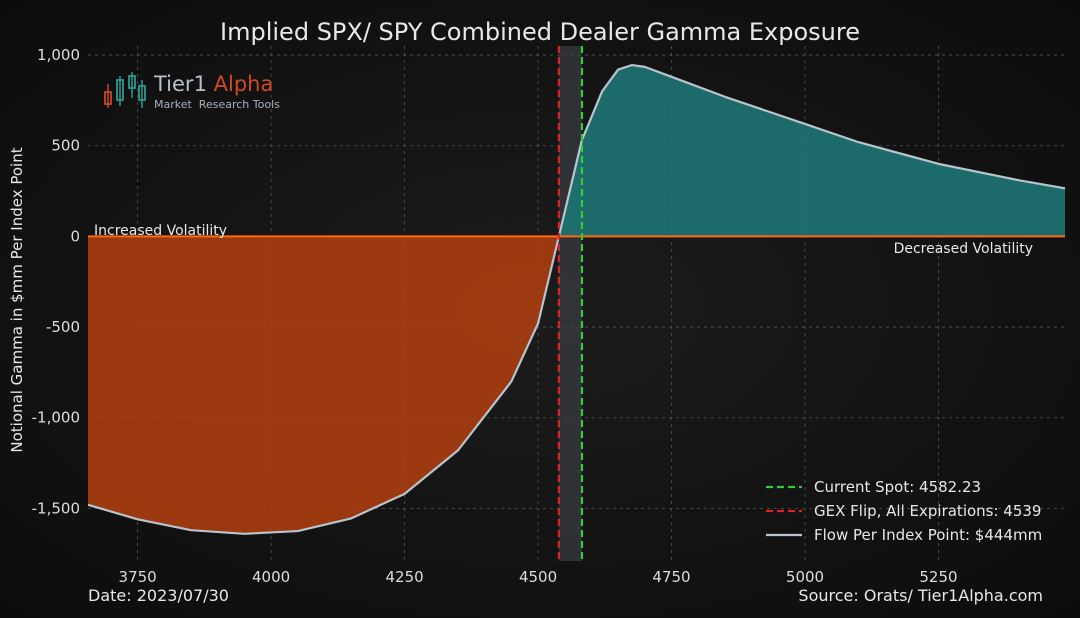  I want to click on y-axis-label: Notional Gamma in $mm Per Index Point, so click(17, 299).